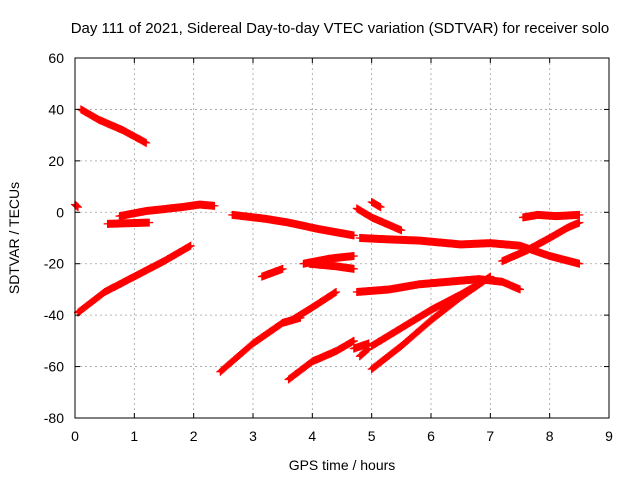 Image resolution: width=640 pixels, height=485 pixels. I want to click on x-tick-label: 8, so click(550, 436).